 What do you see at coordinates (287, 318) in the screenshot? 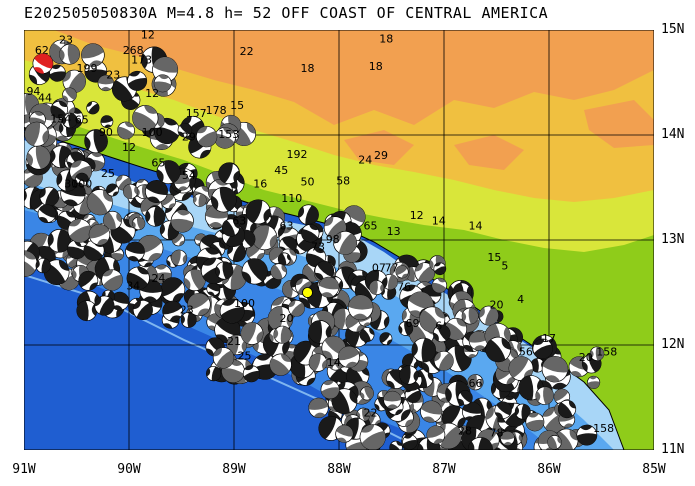
I see `event-label: 20` at bounding box center [287, 318].